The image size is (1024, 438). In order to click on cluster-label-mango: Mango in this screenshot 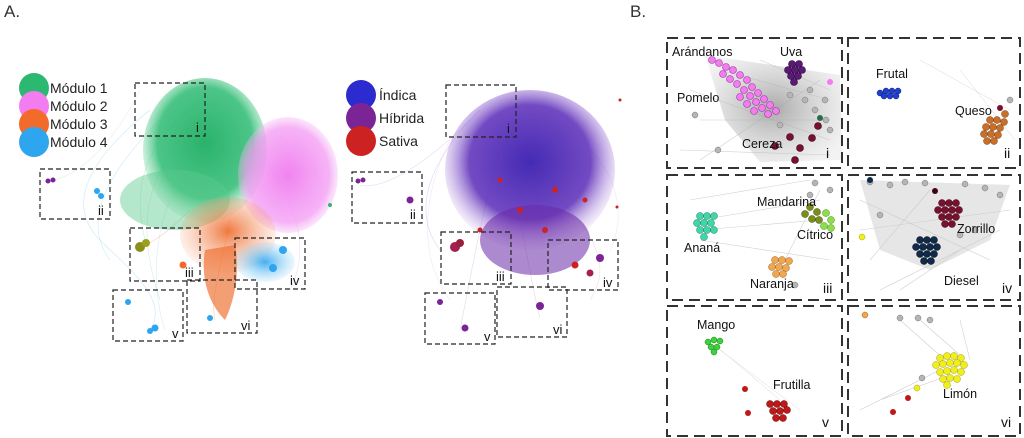, I will do `click(716, 325)`.